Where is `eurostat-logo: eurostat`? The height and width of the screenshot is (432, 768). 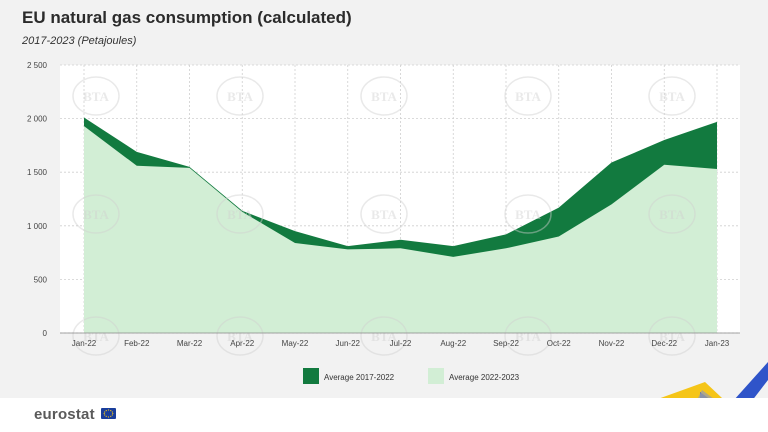 eurostat-logo: eurostat is located at coordinates (64, 414).